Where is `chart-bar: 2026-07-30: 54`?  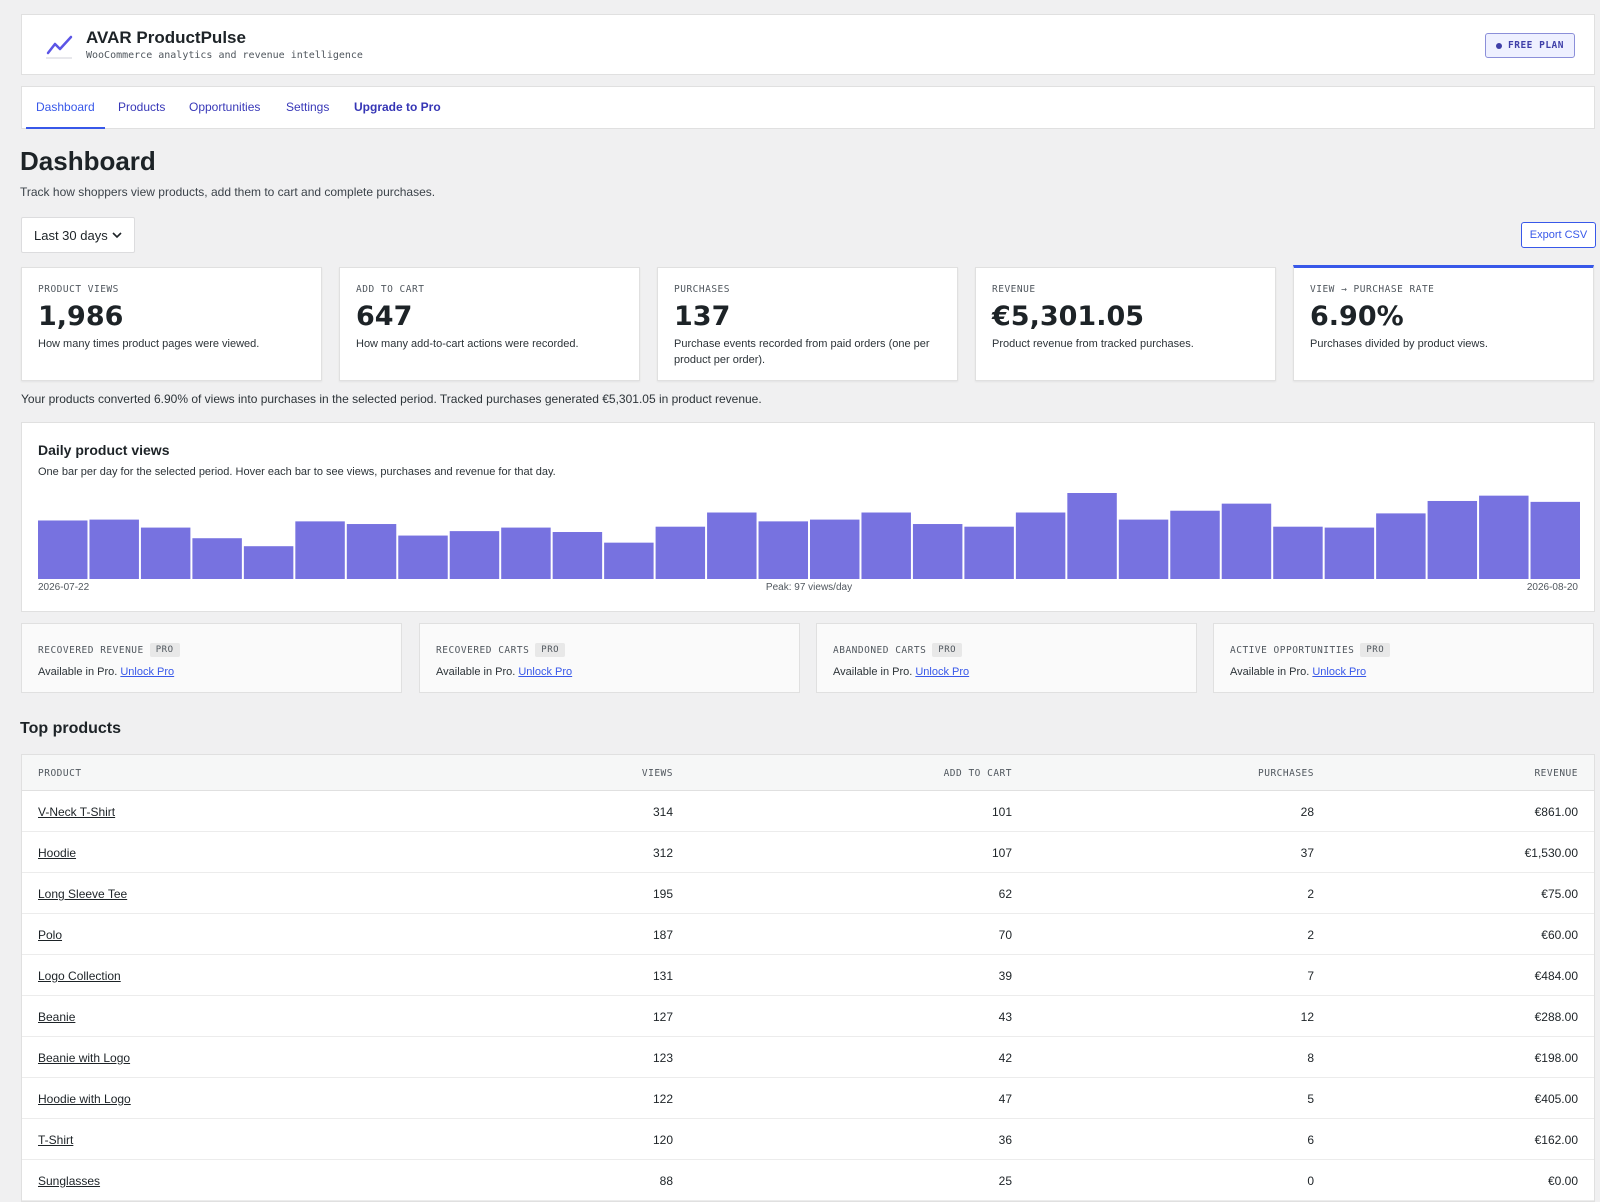 chart-bar: 2026-07-30: 54 is located at coordinates (474, 555).